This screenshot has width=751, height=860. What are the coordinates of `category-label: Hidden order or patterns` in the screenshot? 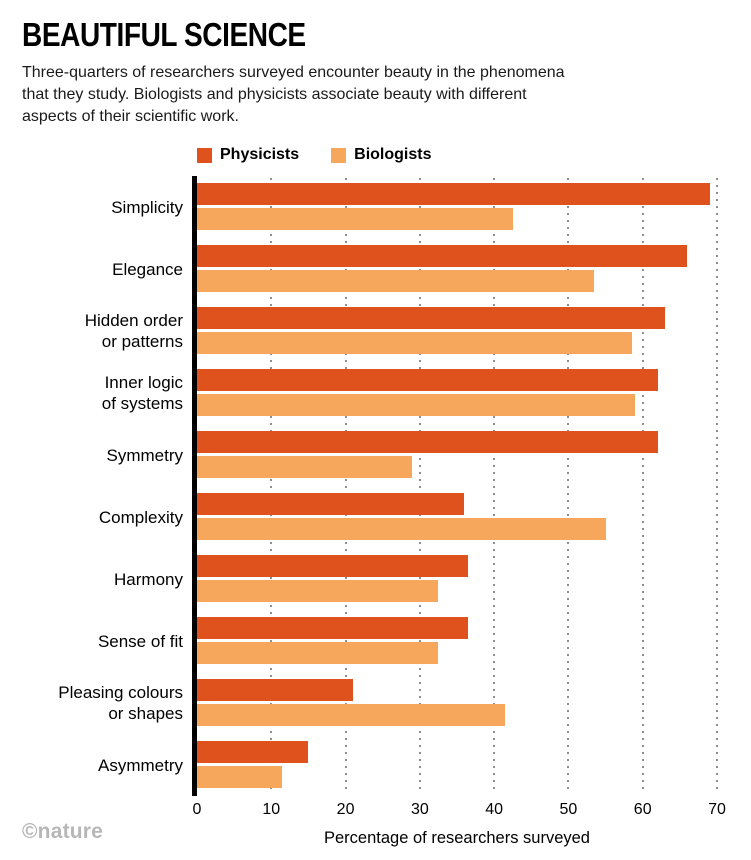 It's located at (133, 331).